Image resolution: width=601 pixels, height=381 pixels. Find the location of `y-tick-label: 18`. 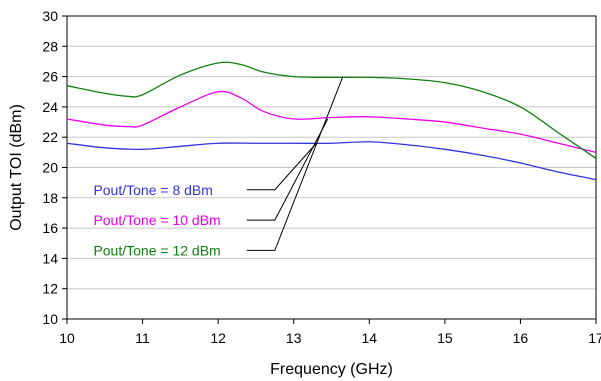

y-tick-label: 18 is located at coordinates (50, 198).